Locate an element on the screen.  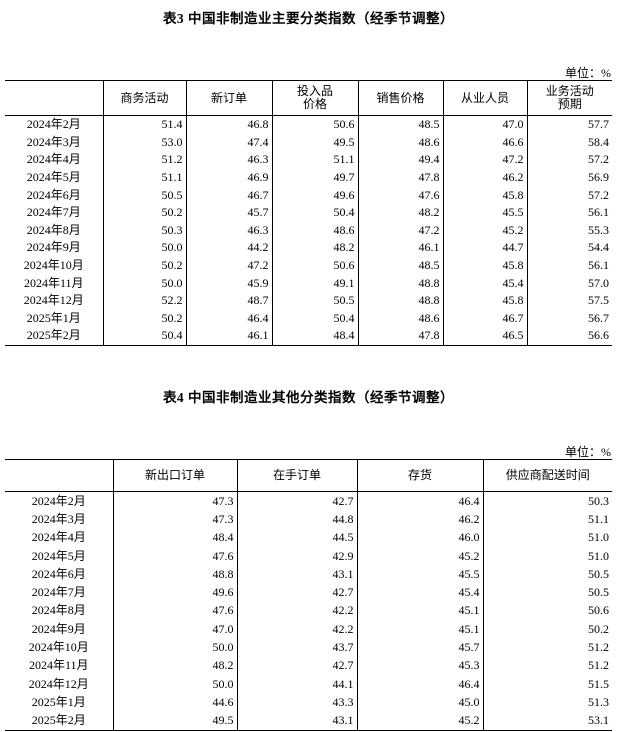
cell: 49.6 is located at coordinates (174, 592).